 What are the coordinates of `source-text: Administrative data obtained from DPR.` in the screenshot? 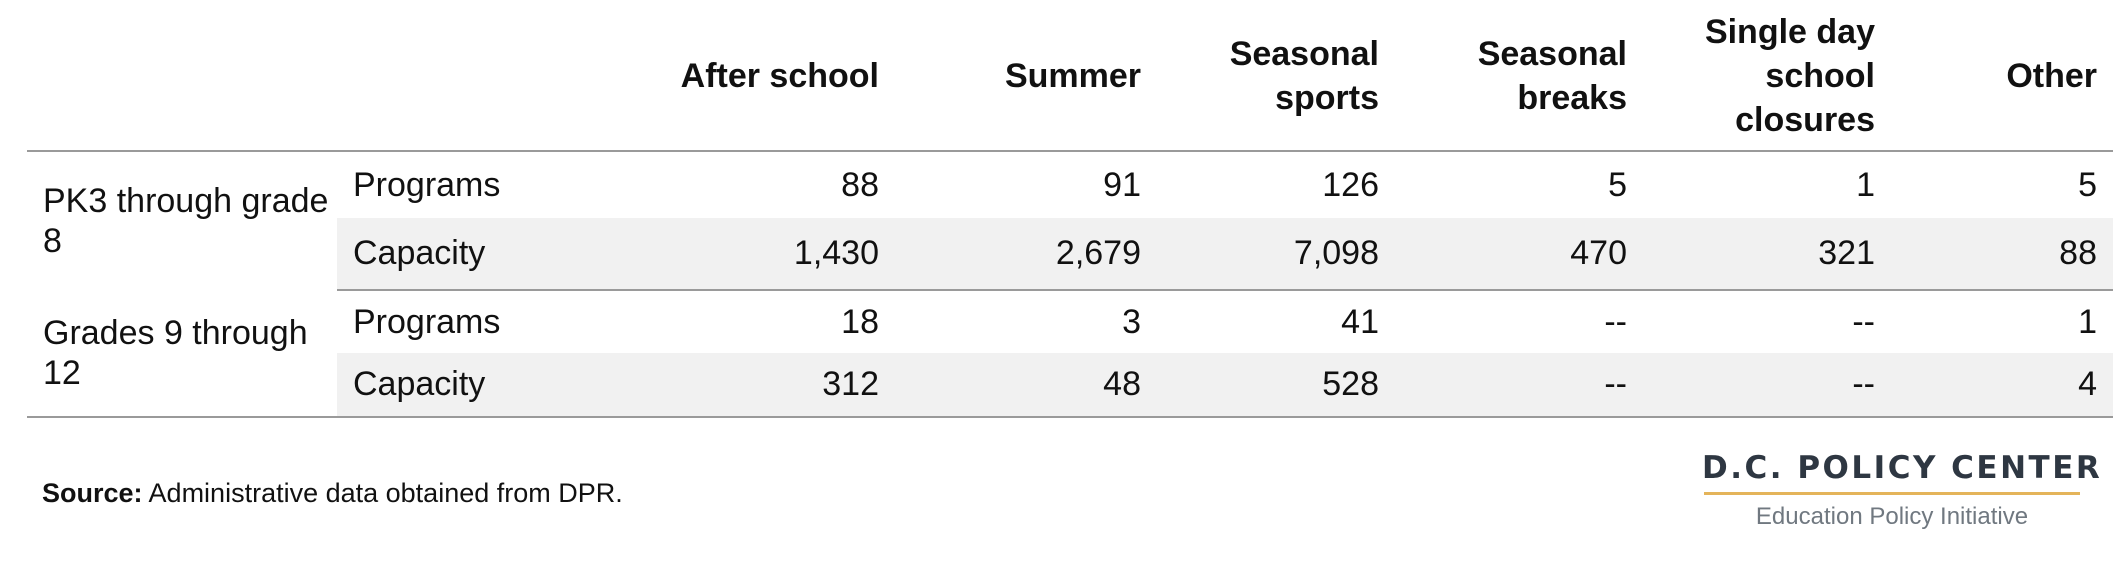 It's located at (382, 493).